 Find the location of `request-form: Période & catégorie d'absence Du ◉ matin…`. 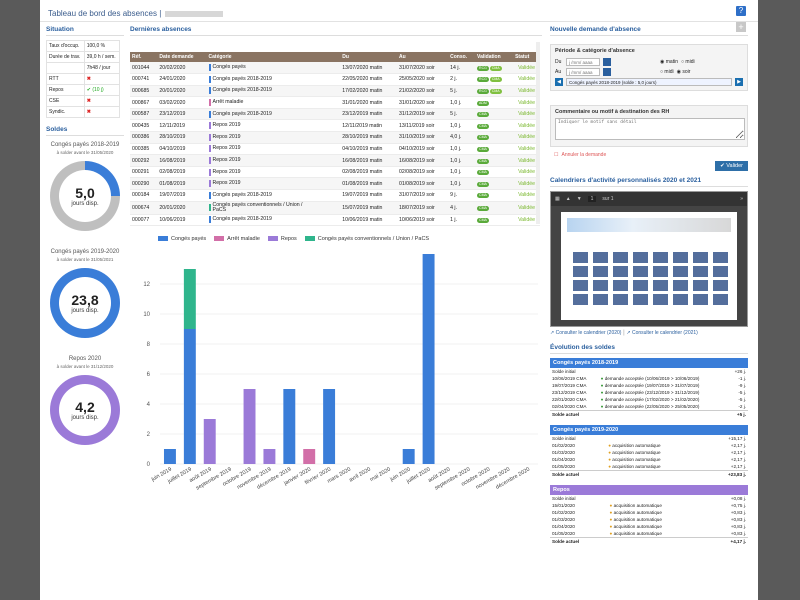

request-form: Période & catégorie d'absence Du ◉ matin… is located at coordinates (649, 67).